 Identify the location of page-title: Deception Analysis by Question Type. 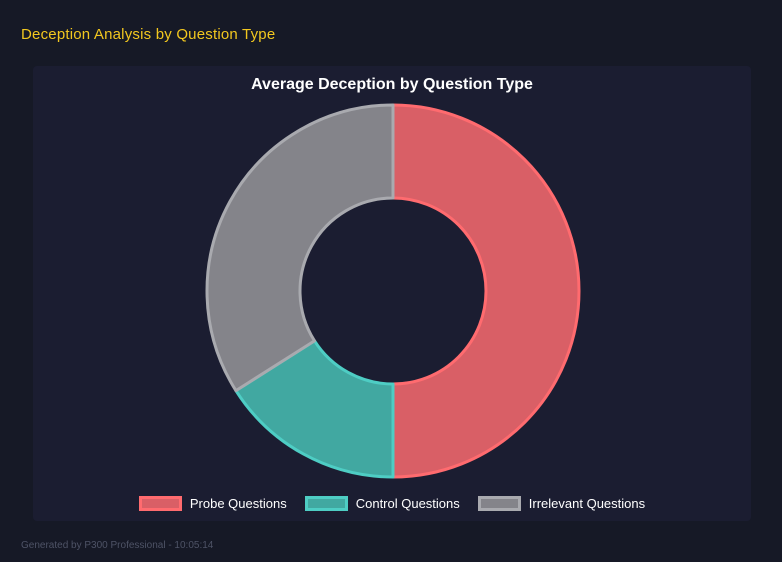
(148, 34).